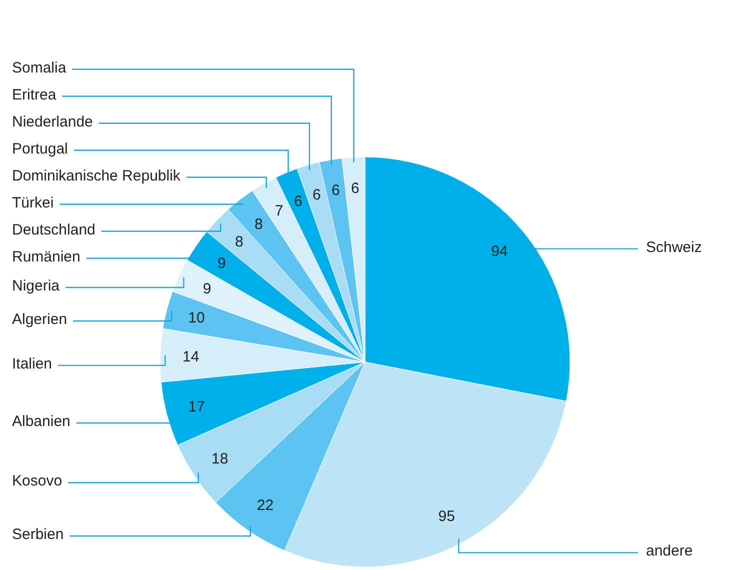 The image size is (733, 570). Describe the element at coordinates (279, 211) in the screenshot. I see `data-label: 7` at that location.